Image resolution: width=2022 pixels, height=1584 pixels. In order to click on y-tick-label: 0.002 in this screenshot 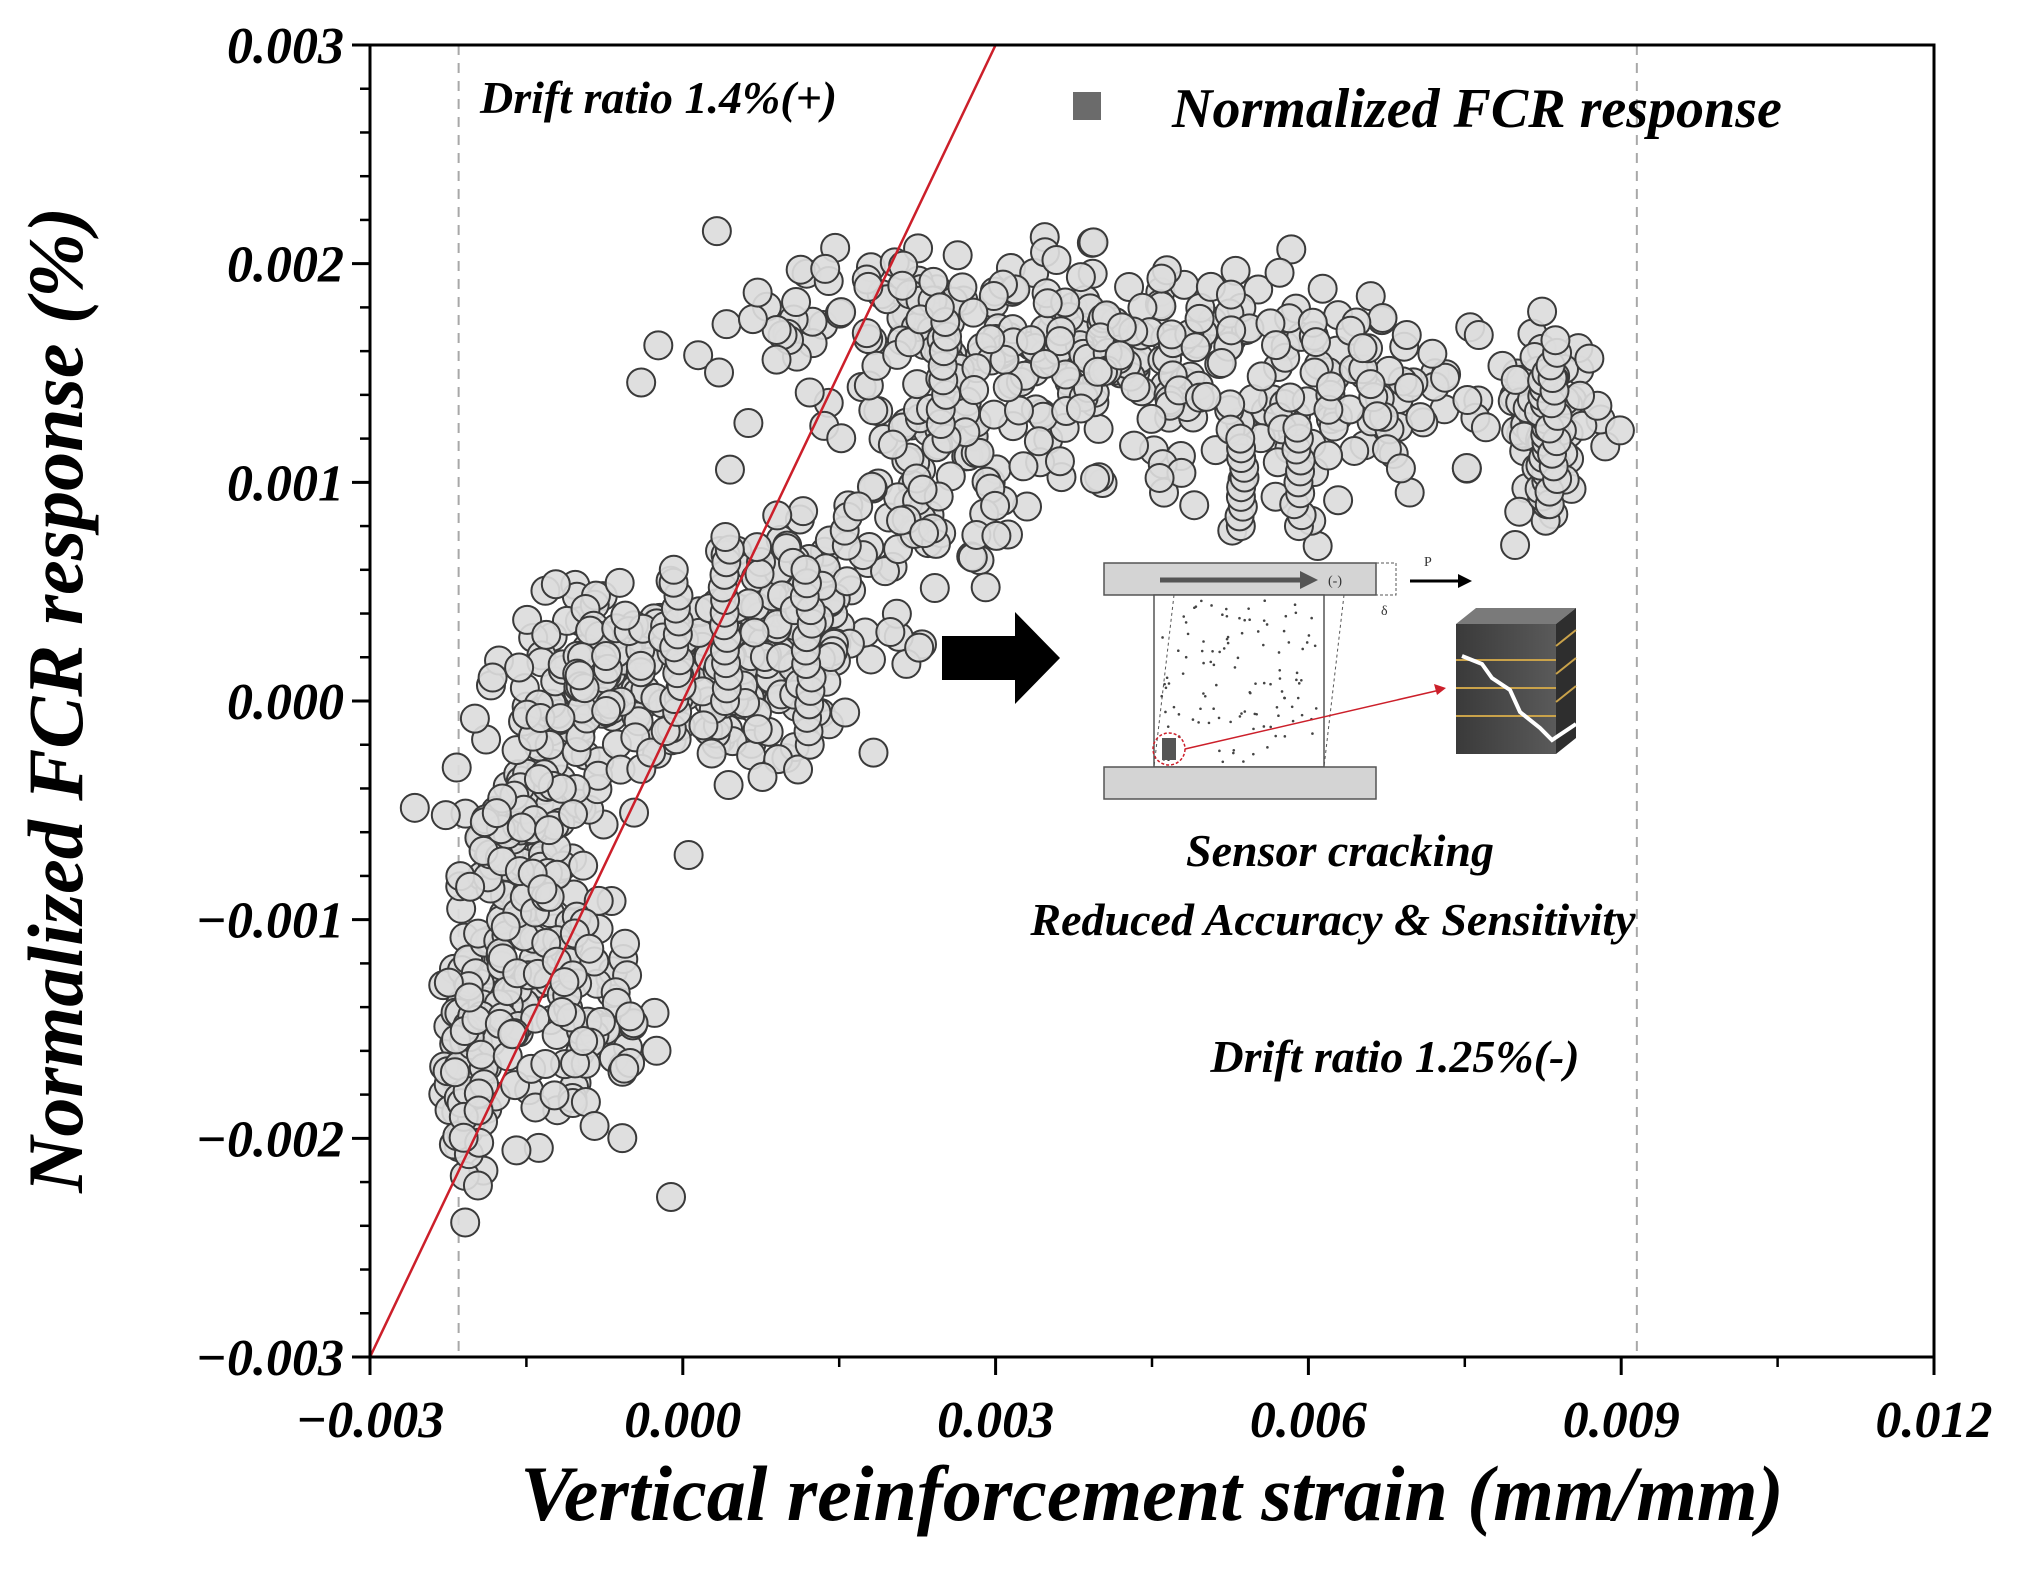, I will do `click(285, 265)`.